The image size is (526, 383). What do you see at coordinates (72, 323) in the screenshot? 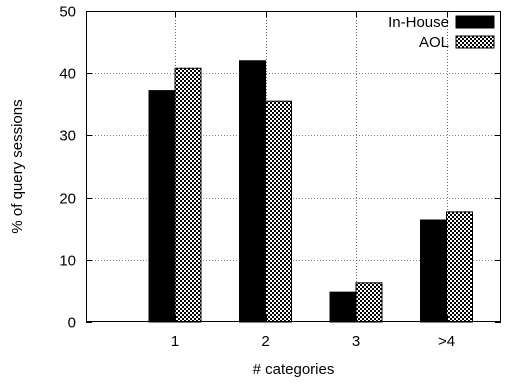
I see `y-tick-label: 0` at bounding box center [72, 323].